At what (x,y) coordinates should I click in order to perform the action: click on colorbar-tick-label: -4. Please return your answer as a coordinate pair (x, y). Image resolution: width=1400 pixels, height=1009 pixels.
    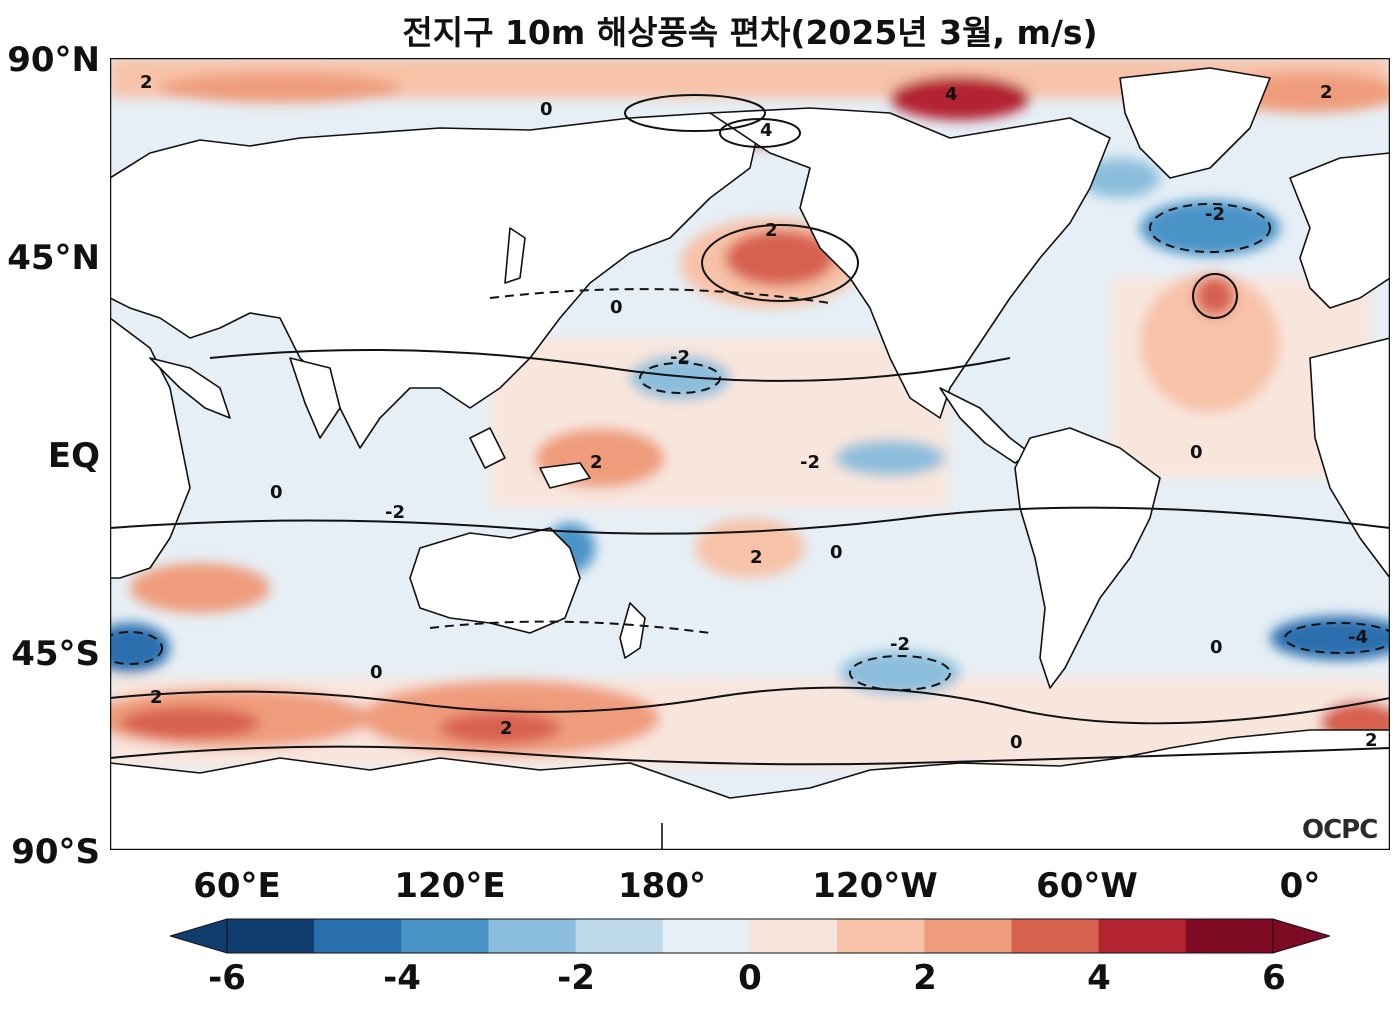
    Looking at the image, I should click on (402, 978).